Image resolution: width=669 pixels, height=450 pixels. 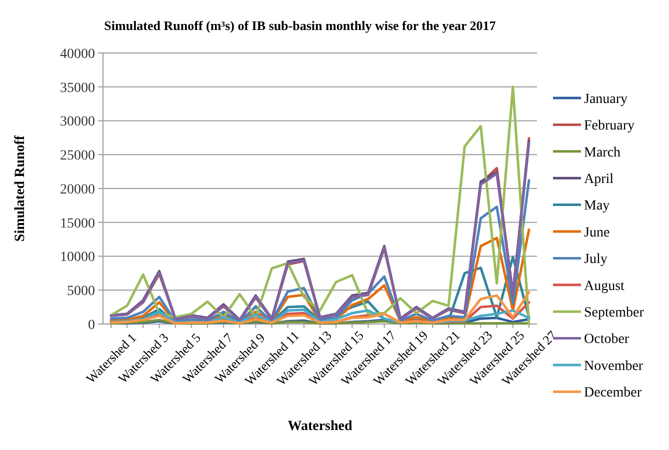 What do you see at coordinates (609, 126) in the screenshot?
I see `legend-label: February` at bounding box center [609, 126].